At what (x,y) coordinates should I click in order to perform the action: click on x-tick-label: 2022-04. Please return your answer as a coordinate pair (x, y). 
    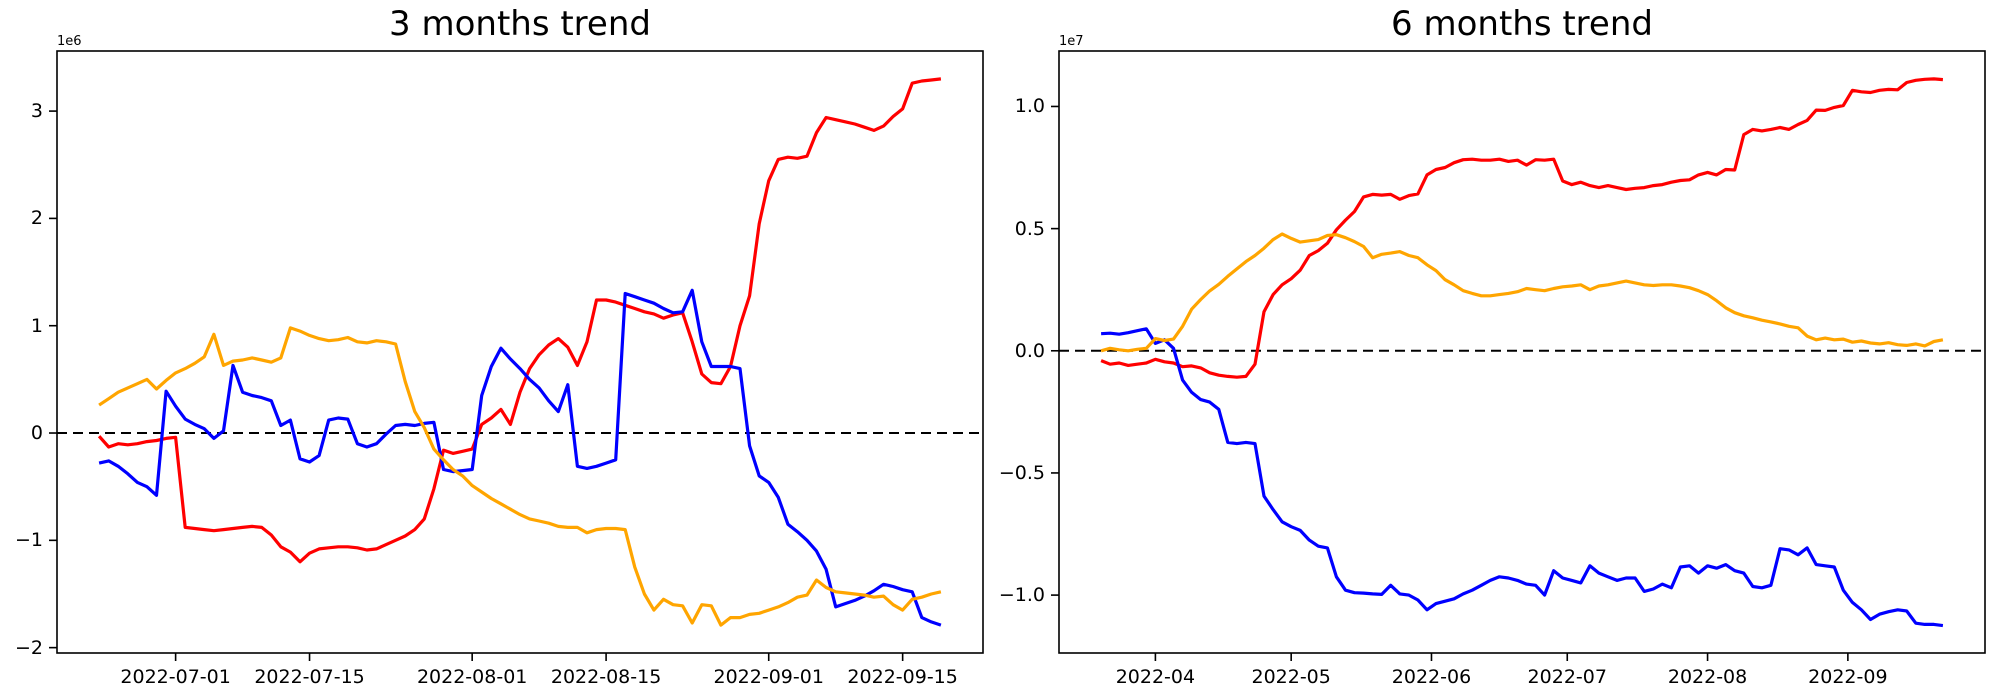
    Looking at the image, I should click on (1155, 677).